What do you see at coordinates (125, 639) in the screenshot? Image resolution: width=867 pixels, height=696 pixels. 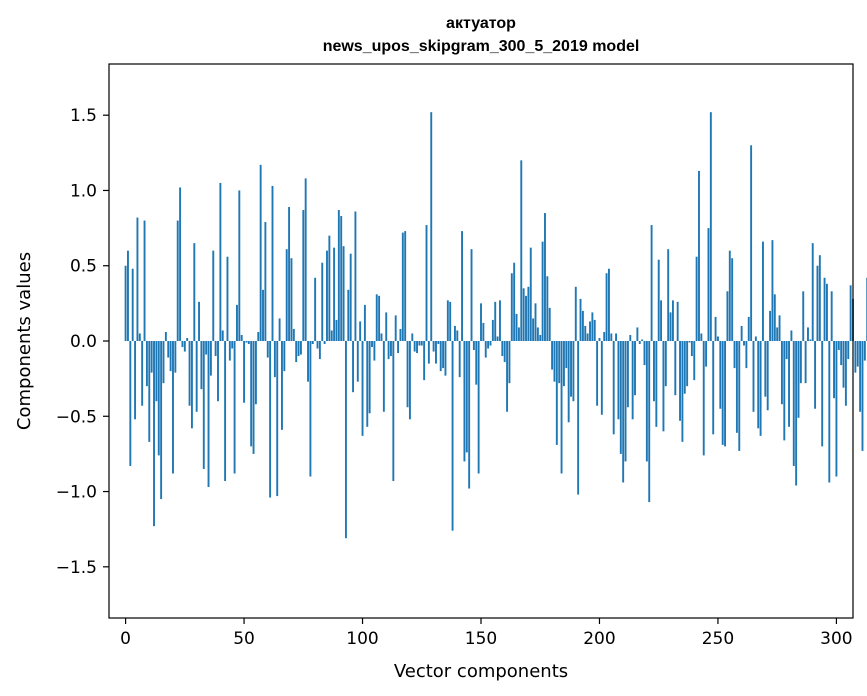 I see `x-tick-label: 0` at bounding box center [125, 639].